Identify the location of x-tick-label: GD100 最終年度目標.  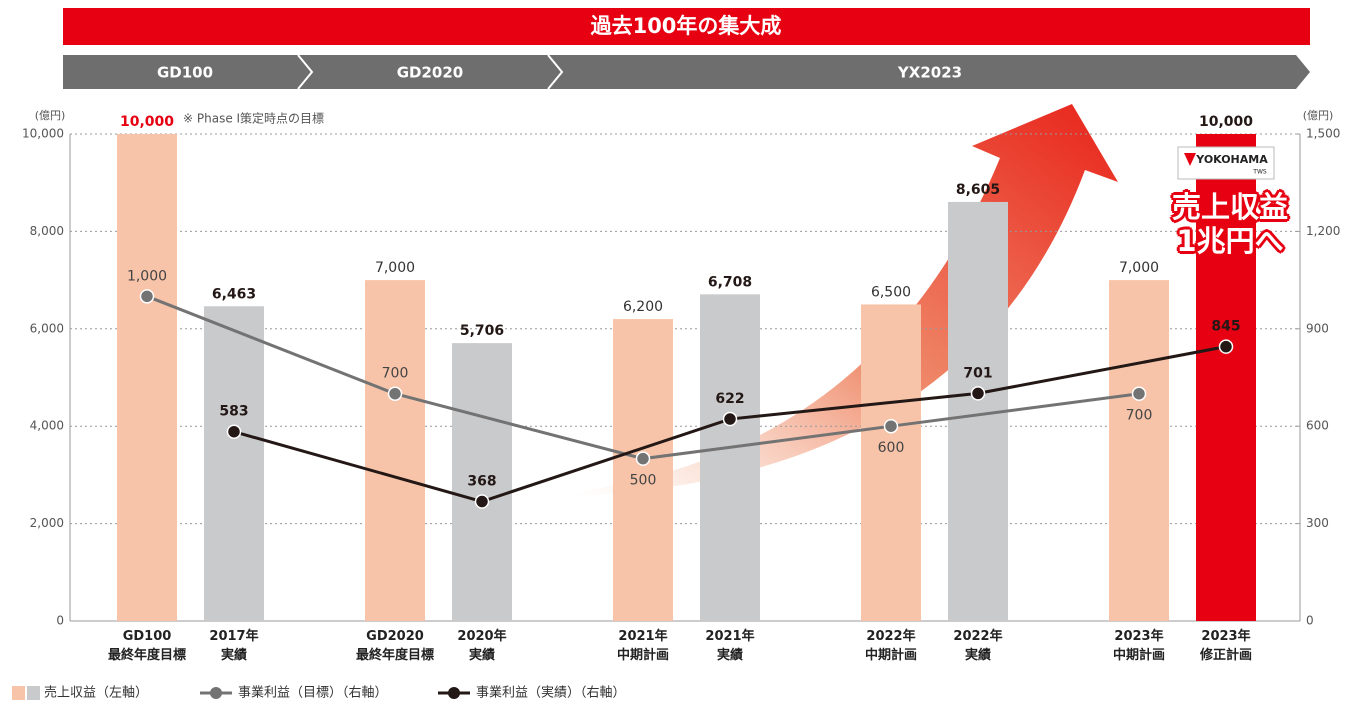
(146, 646).